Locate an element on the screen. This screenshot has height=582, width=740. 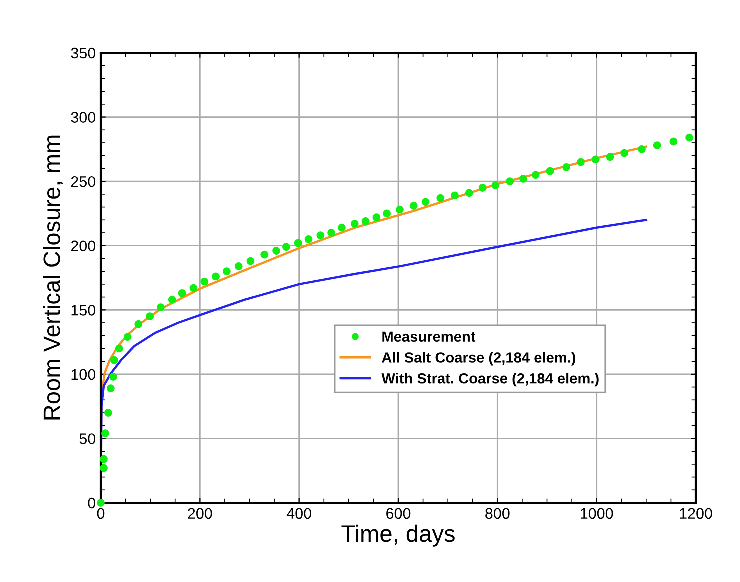
y-tick-label: 150 is located at coordinates (84, 310).